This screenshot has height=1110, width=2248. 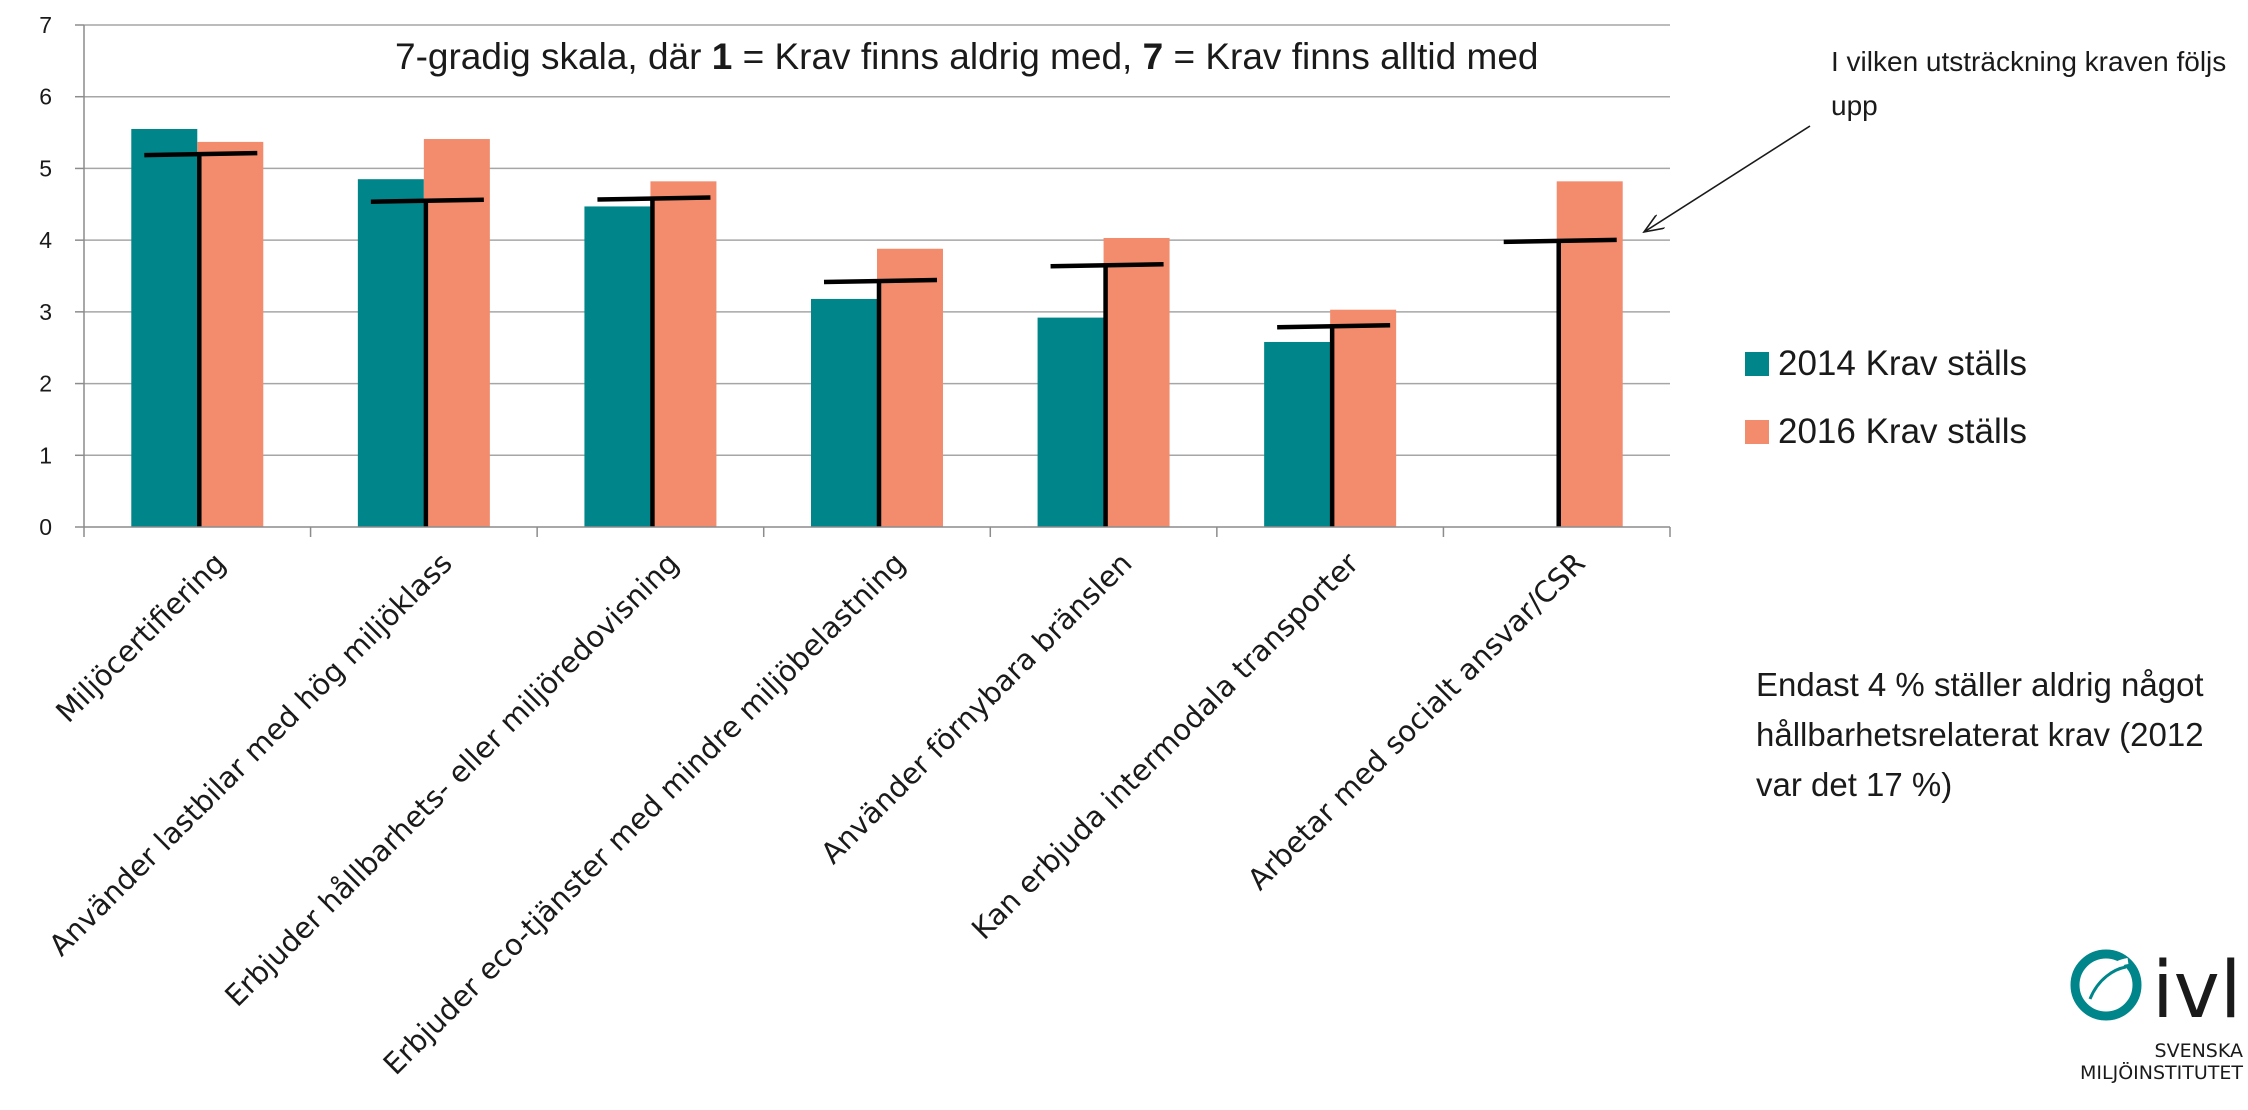 What do you see at coordinates (2197, 991) in the screenshot?
I see `logo-wordmark: ivl` at bounding box center [2197, 991].